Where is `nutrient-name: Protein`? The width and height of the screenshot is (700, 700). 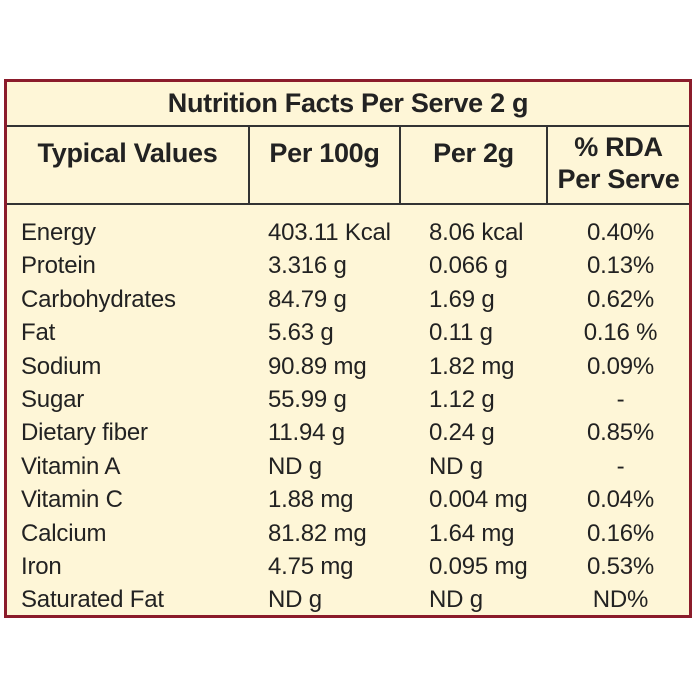
nutrient-name: Protein is located at coordinates (58, 266).